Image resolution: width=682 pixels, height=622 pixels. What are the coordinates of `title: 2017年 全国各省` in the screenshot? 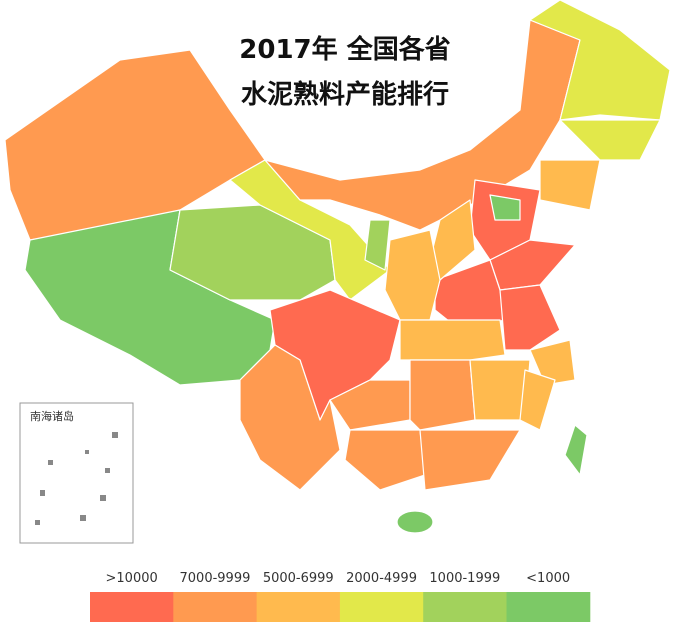 It's located at (344, 49).